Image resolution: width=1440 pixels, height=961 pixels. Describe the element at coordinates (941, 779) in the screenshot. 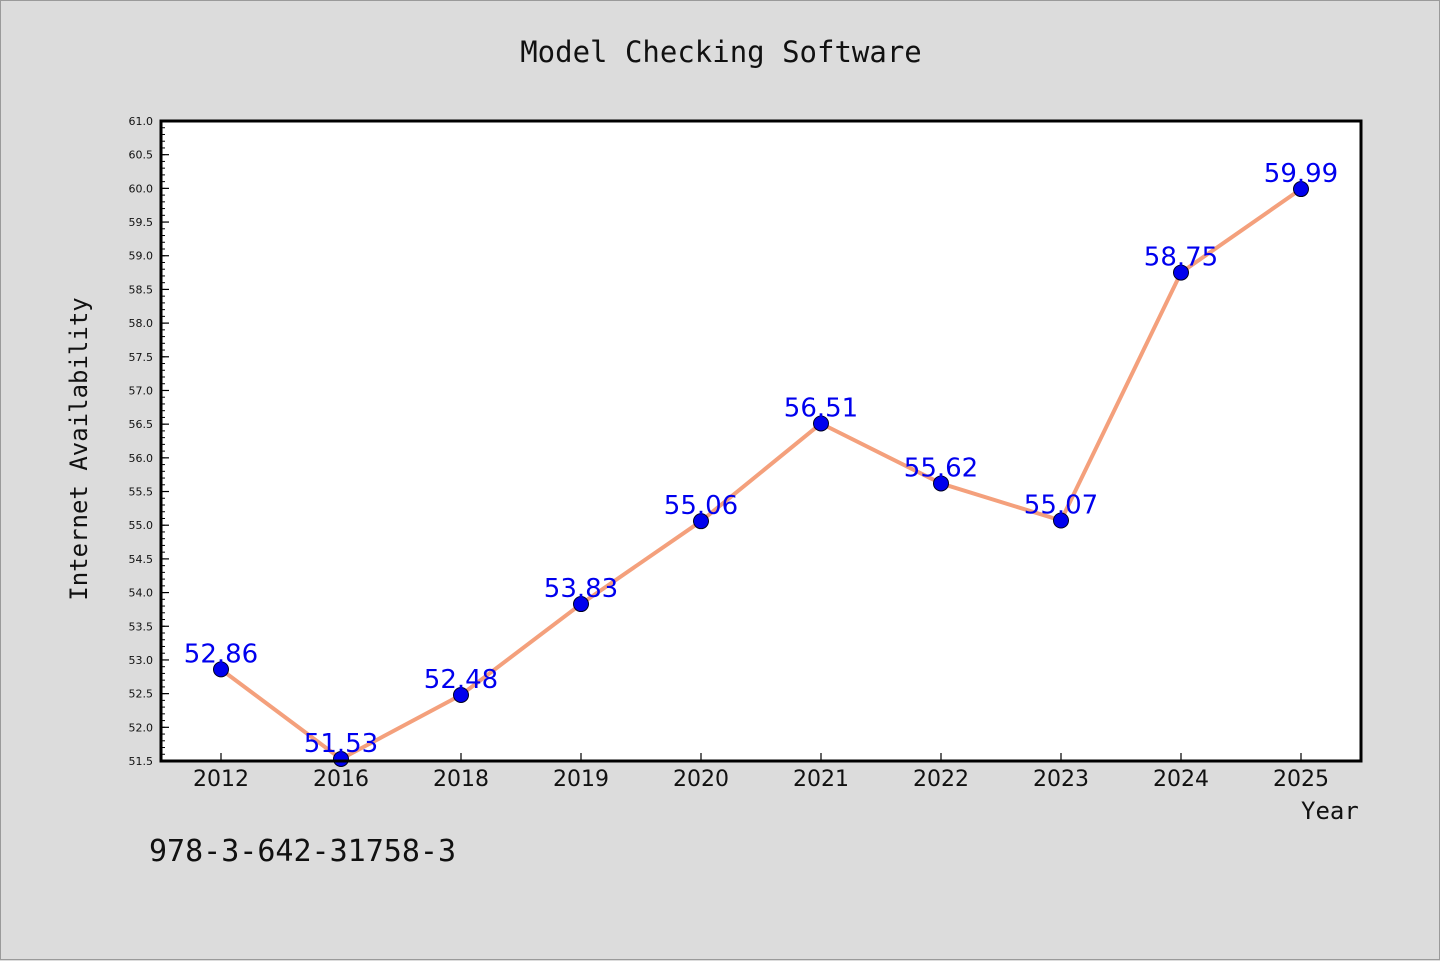

I see `x-tick-label: 2022` at that location.